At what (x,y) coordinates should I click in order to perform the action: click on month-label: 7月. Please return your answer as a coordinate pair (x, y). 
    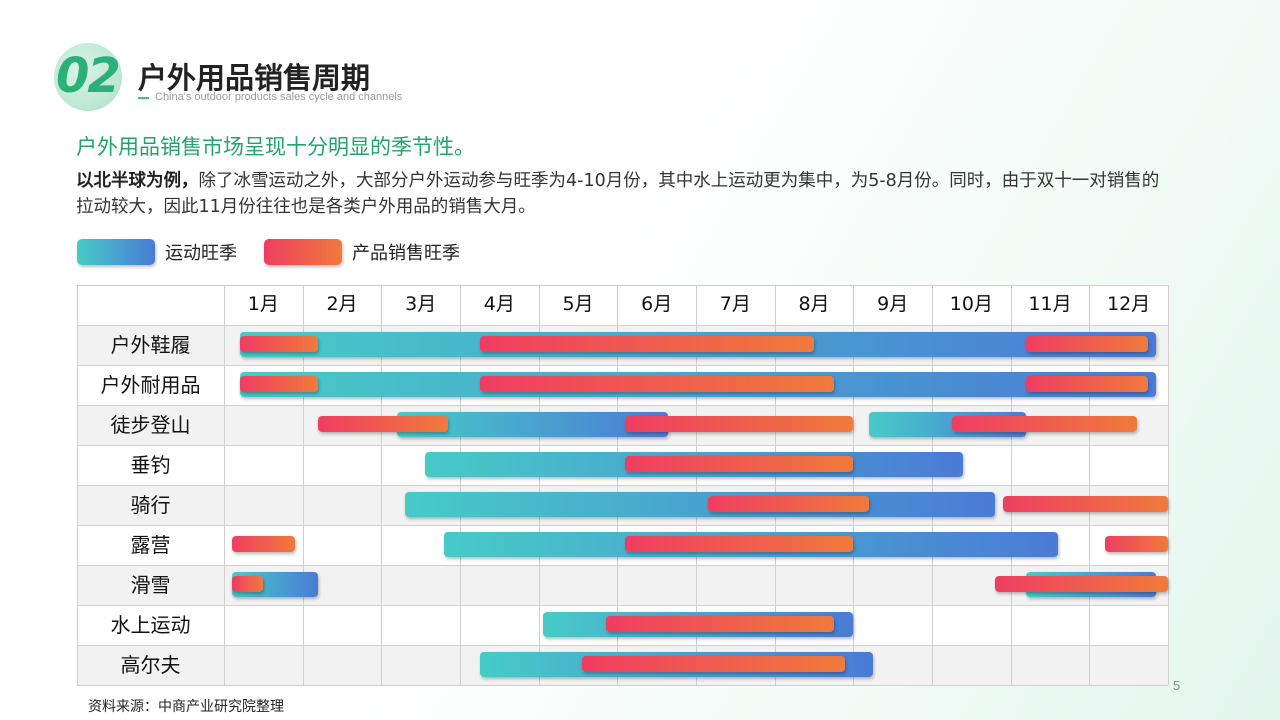
    Looking at the image, I should click on (735, 304).